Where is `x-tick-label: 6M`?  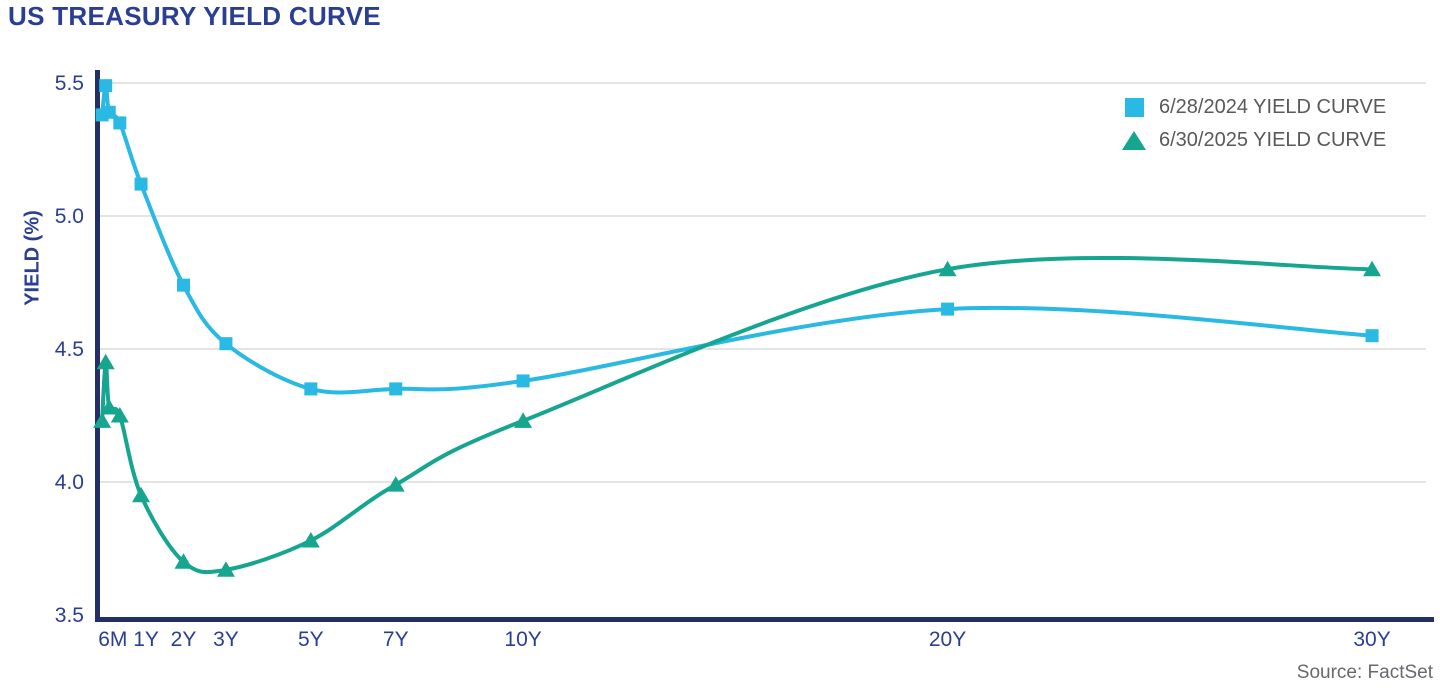
x-tick-label: 6M is located at coordinates (112, 639).